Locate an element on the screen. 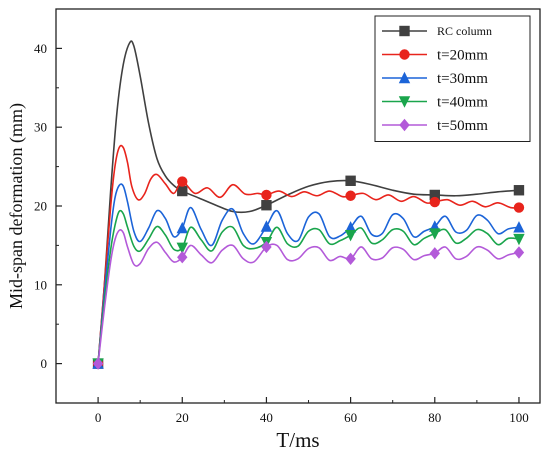 This screenshot has width=550, height=460. x-tick-label: 20 is located at coordinates (182, 417).